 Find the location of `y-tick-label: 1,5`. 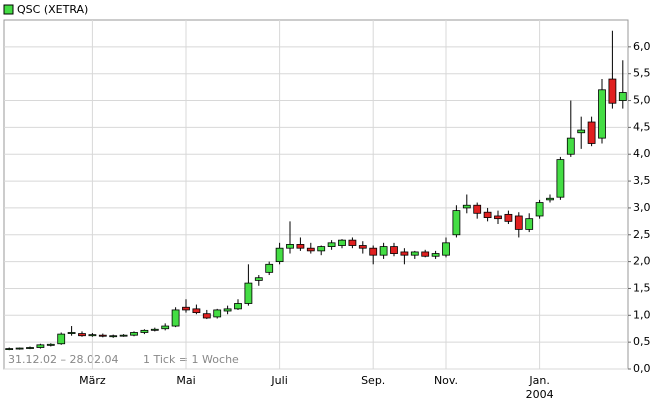

y-tick-label: 1,5 is located at coordinates (642, 287).